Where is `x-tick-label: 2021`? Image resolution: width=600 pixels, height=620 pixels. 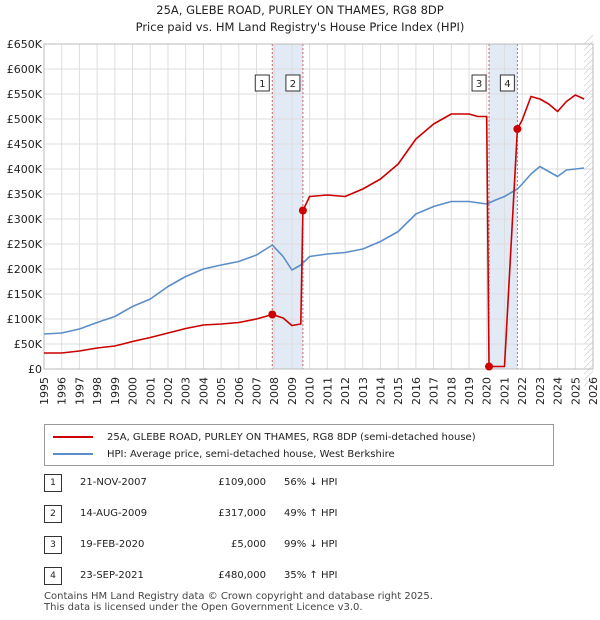
x-tick-label: 2021 is located at coordinates (504, 391).